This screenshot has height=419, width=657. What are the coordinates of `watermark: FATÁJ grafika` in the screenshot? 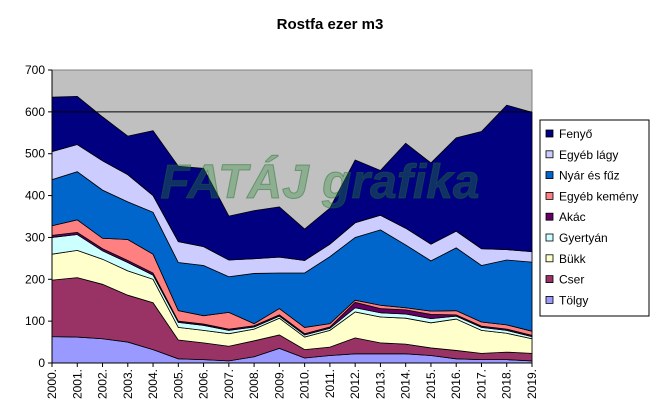 It's located at (319, 182).